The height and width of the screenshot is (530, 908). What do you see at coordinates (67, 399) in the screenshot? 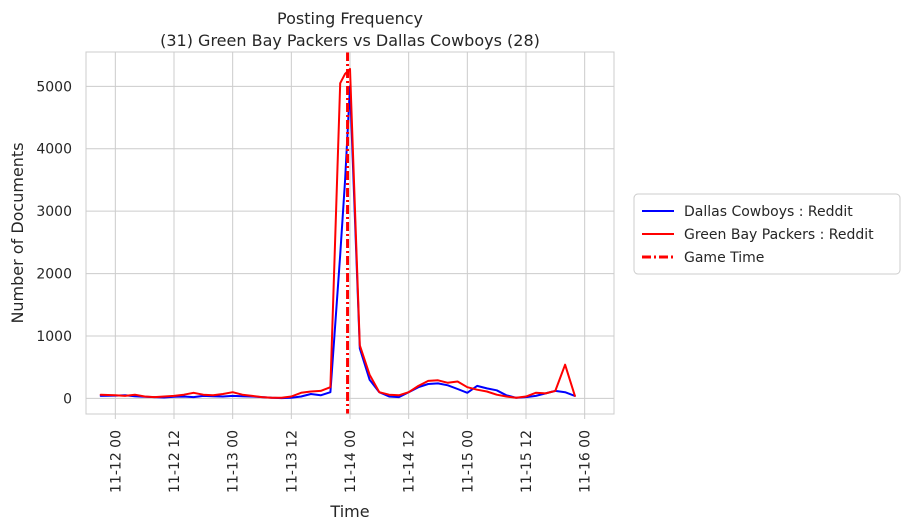
I see `y-tick-label: 0` at bounding box center [67, 399].